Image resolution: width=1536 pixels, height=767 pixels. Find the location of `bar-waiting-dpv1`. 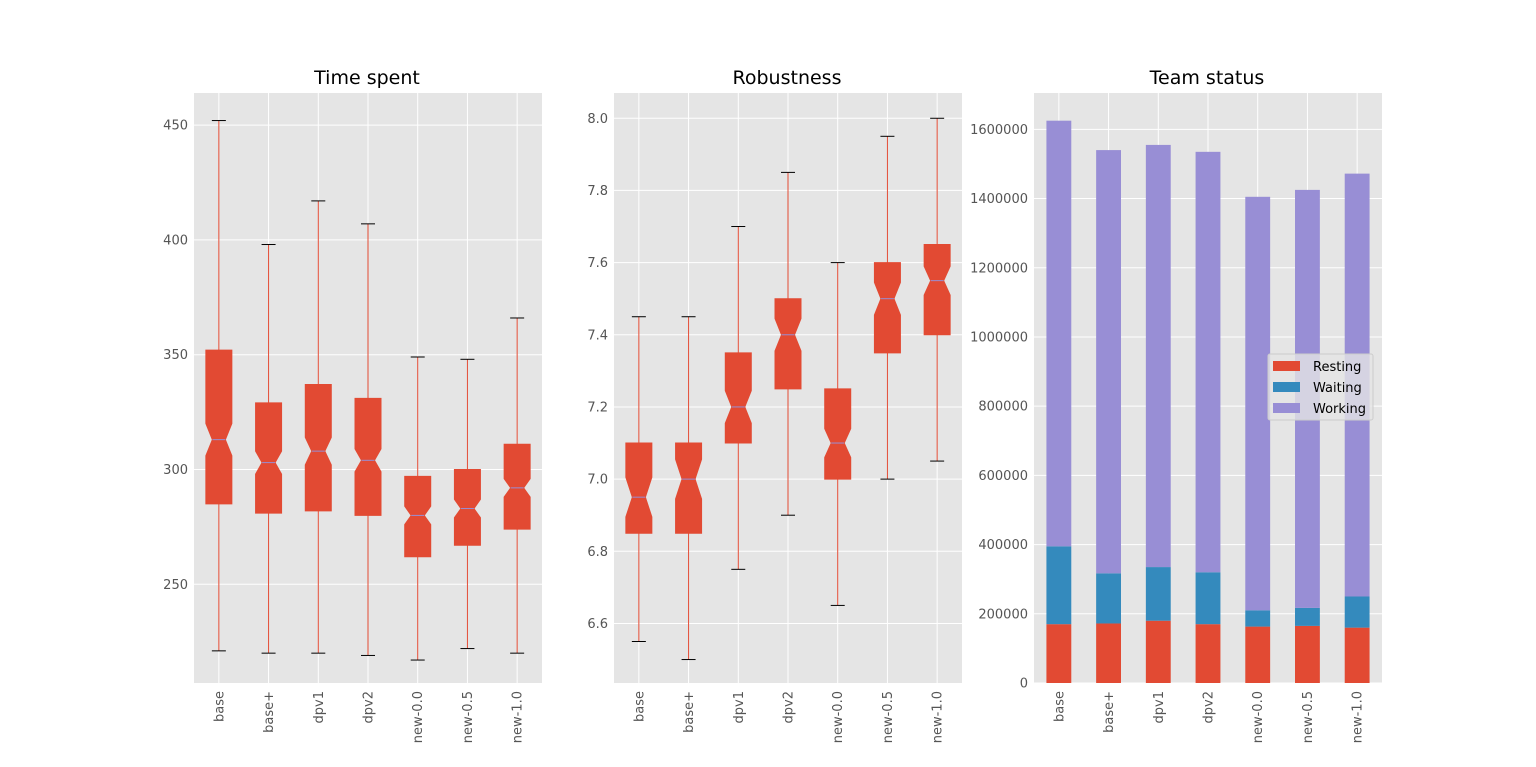

bar-waiting-dpv1 is located at coordinates (1158, 594).